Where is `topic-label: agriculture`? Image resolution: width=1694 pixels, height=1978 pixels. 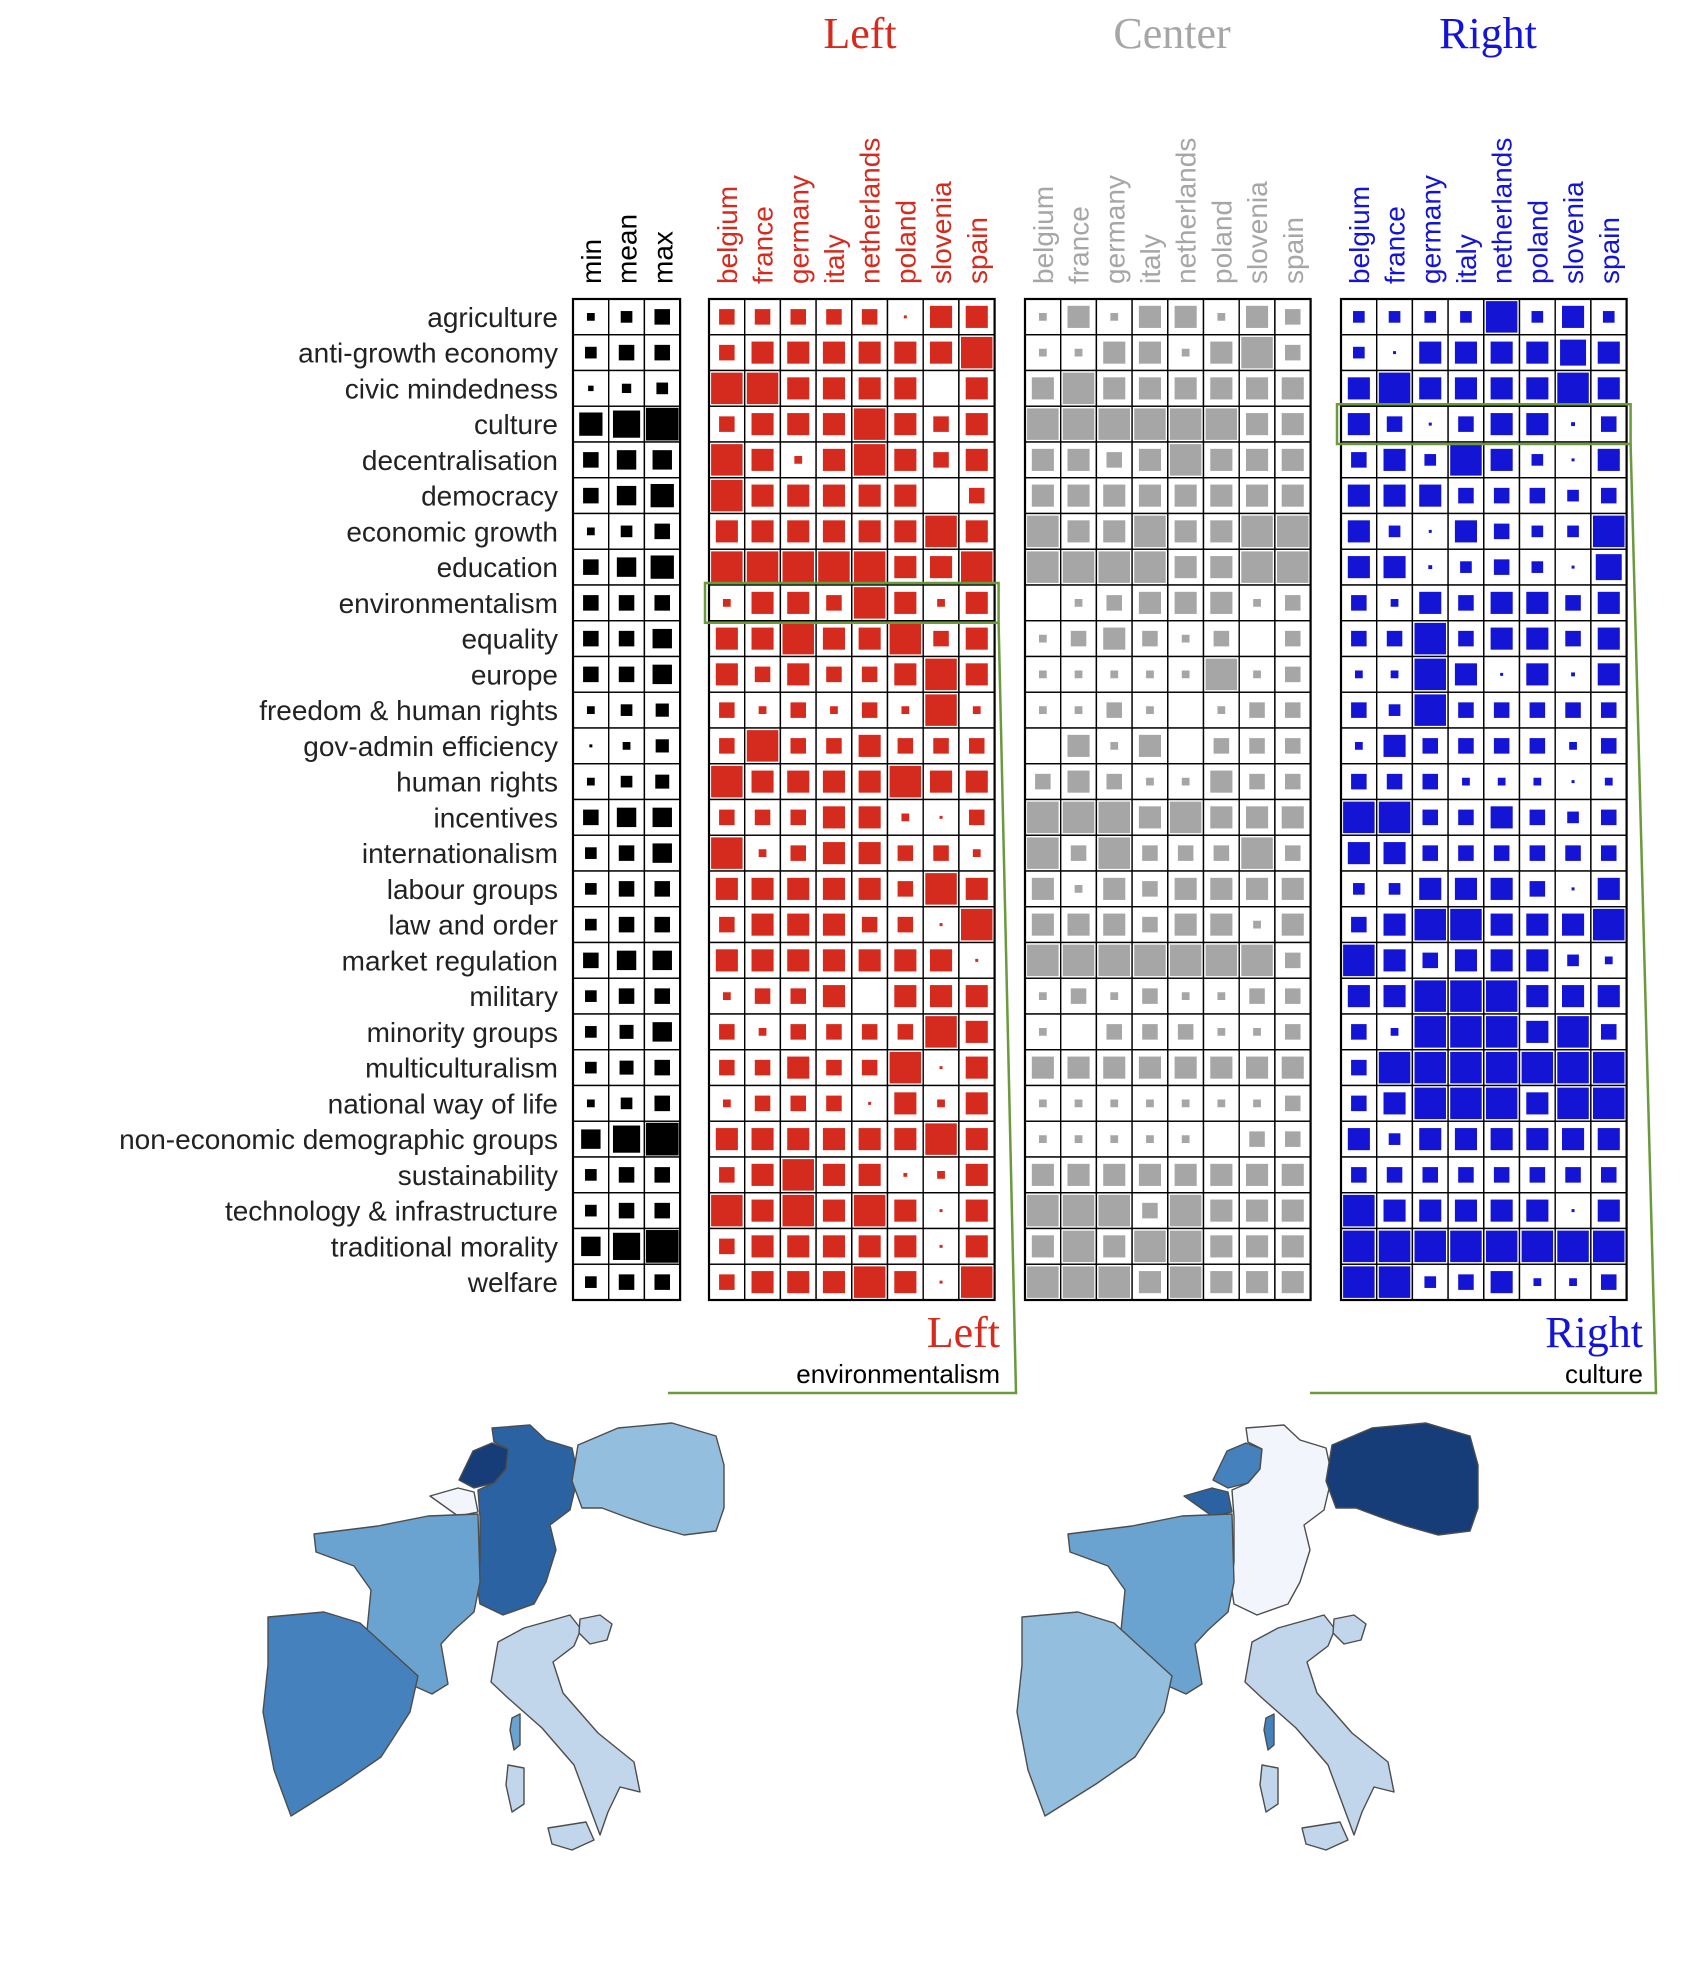
topic-label: agriculture is located at coordinates (492, 317).